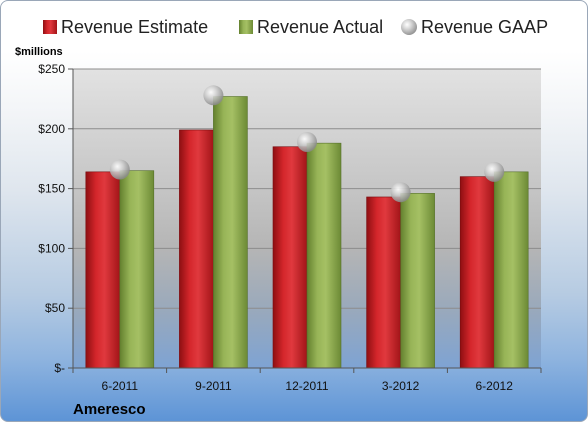  I want to click on legend-swatch-revenue-actual, so click(246, 27).